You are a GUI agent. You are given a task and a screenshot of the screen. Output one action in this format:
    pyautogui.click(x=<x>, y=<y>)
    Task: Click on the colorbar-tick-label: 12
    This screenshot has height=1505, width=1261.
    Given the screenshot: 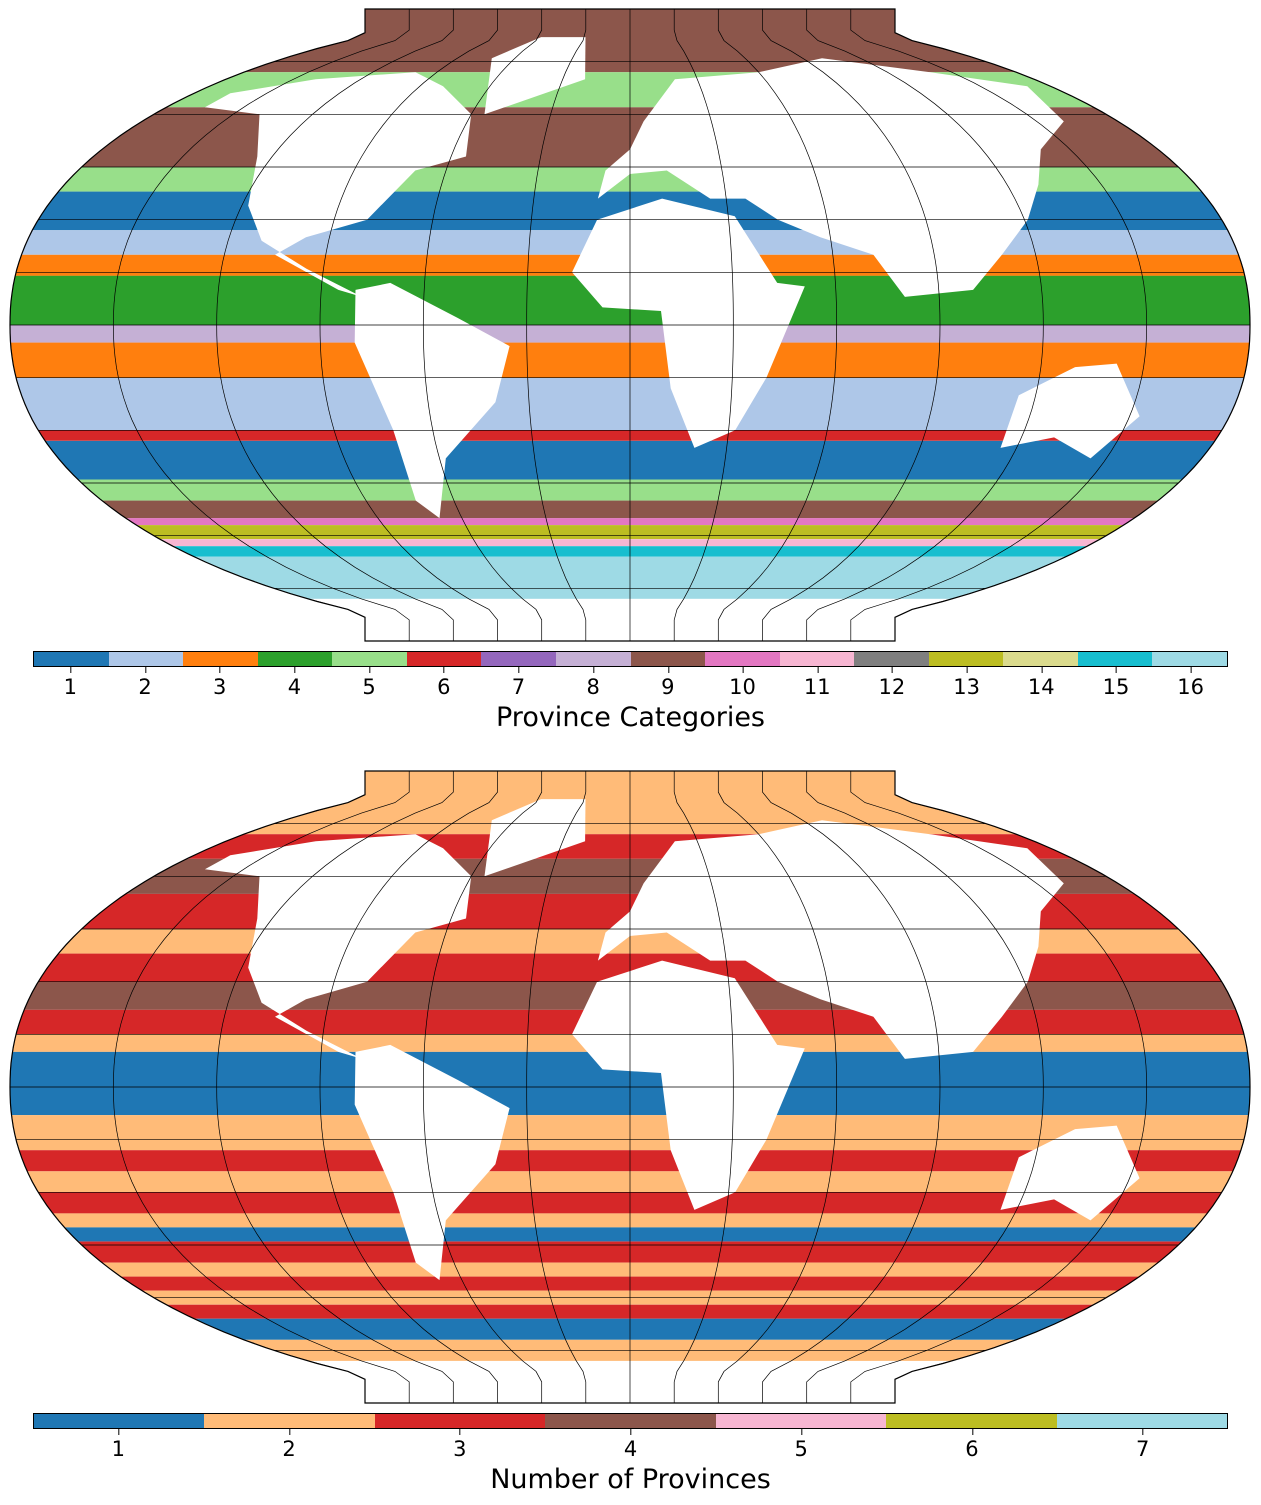 What is the action you would take?
    pyautogui.click(x=892, y=683)
    